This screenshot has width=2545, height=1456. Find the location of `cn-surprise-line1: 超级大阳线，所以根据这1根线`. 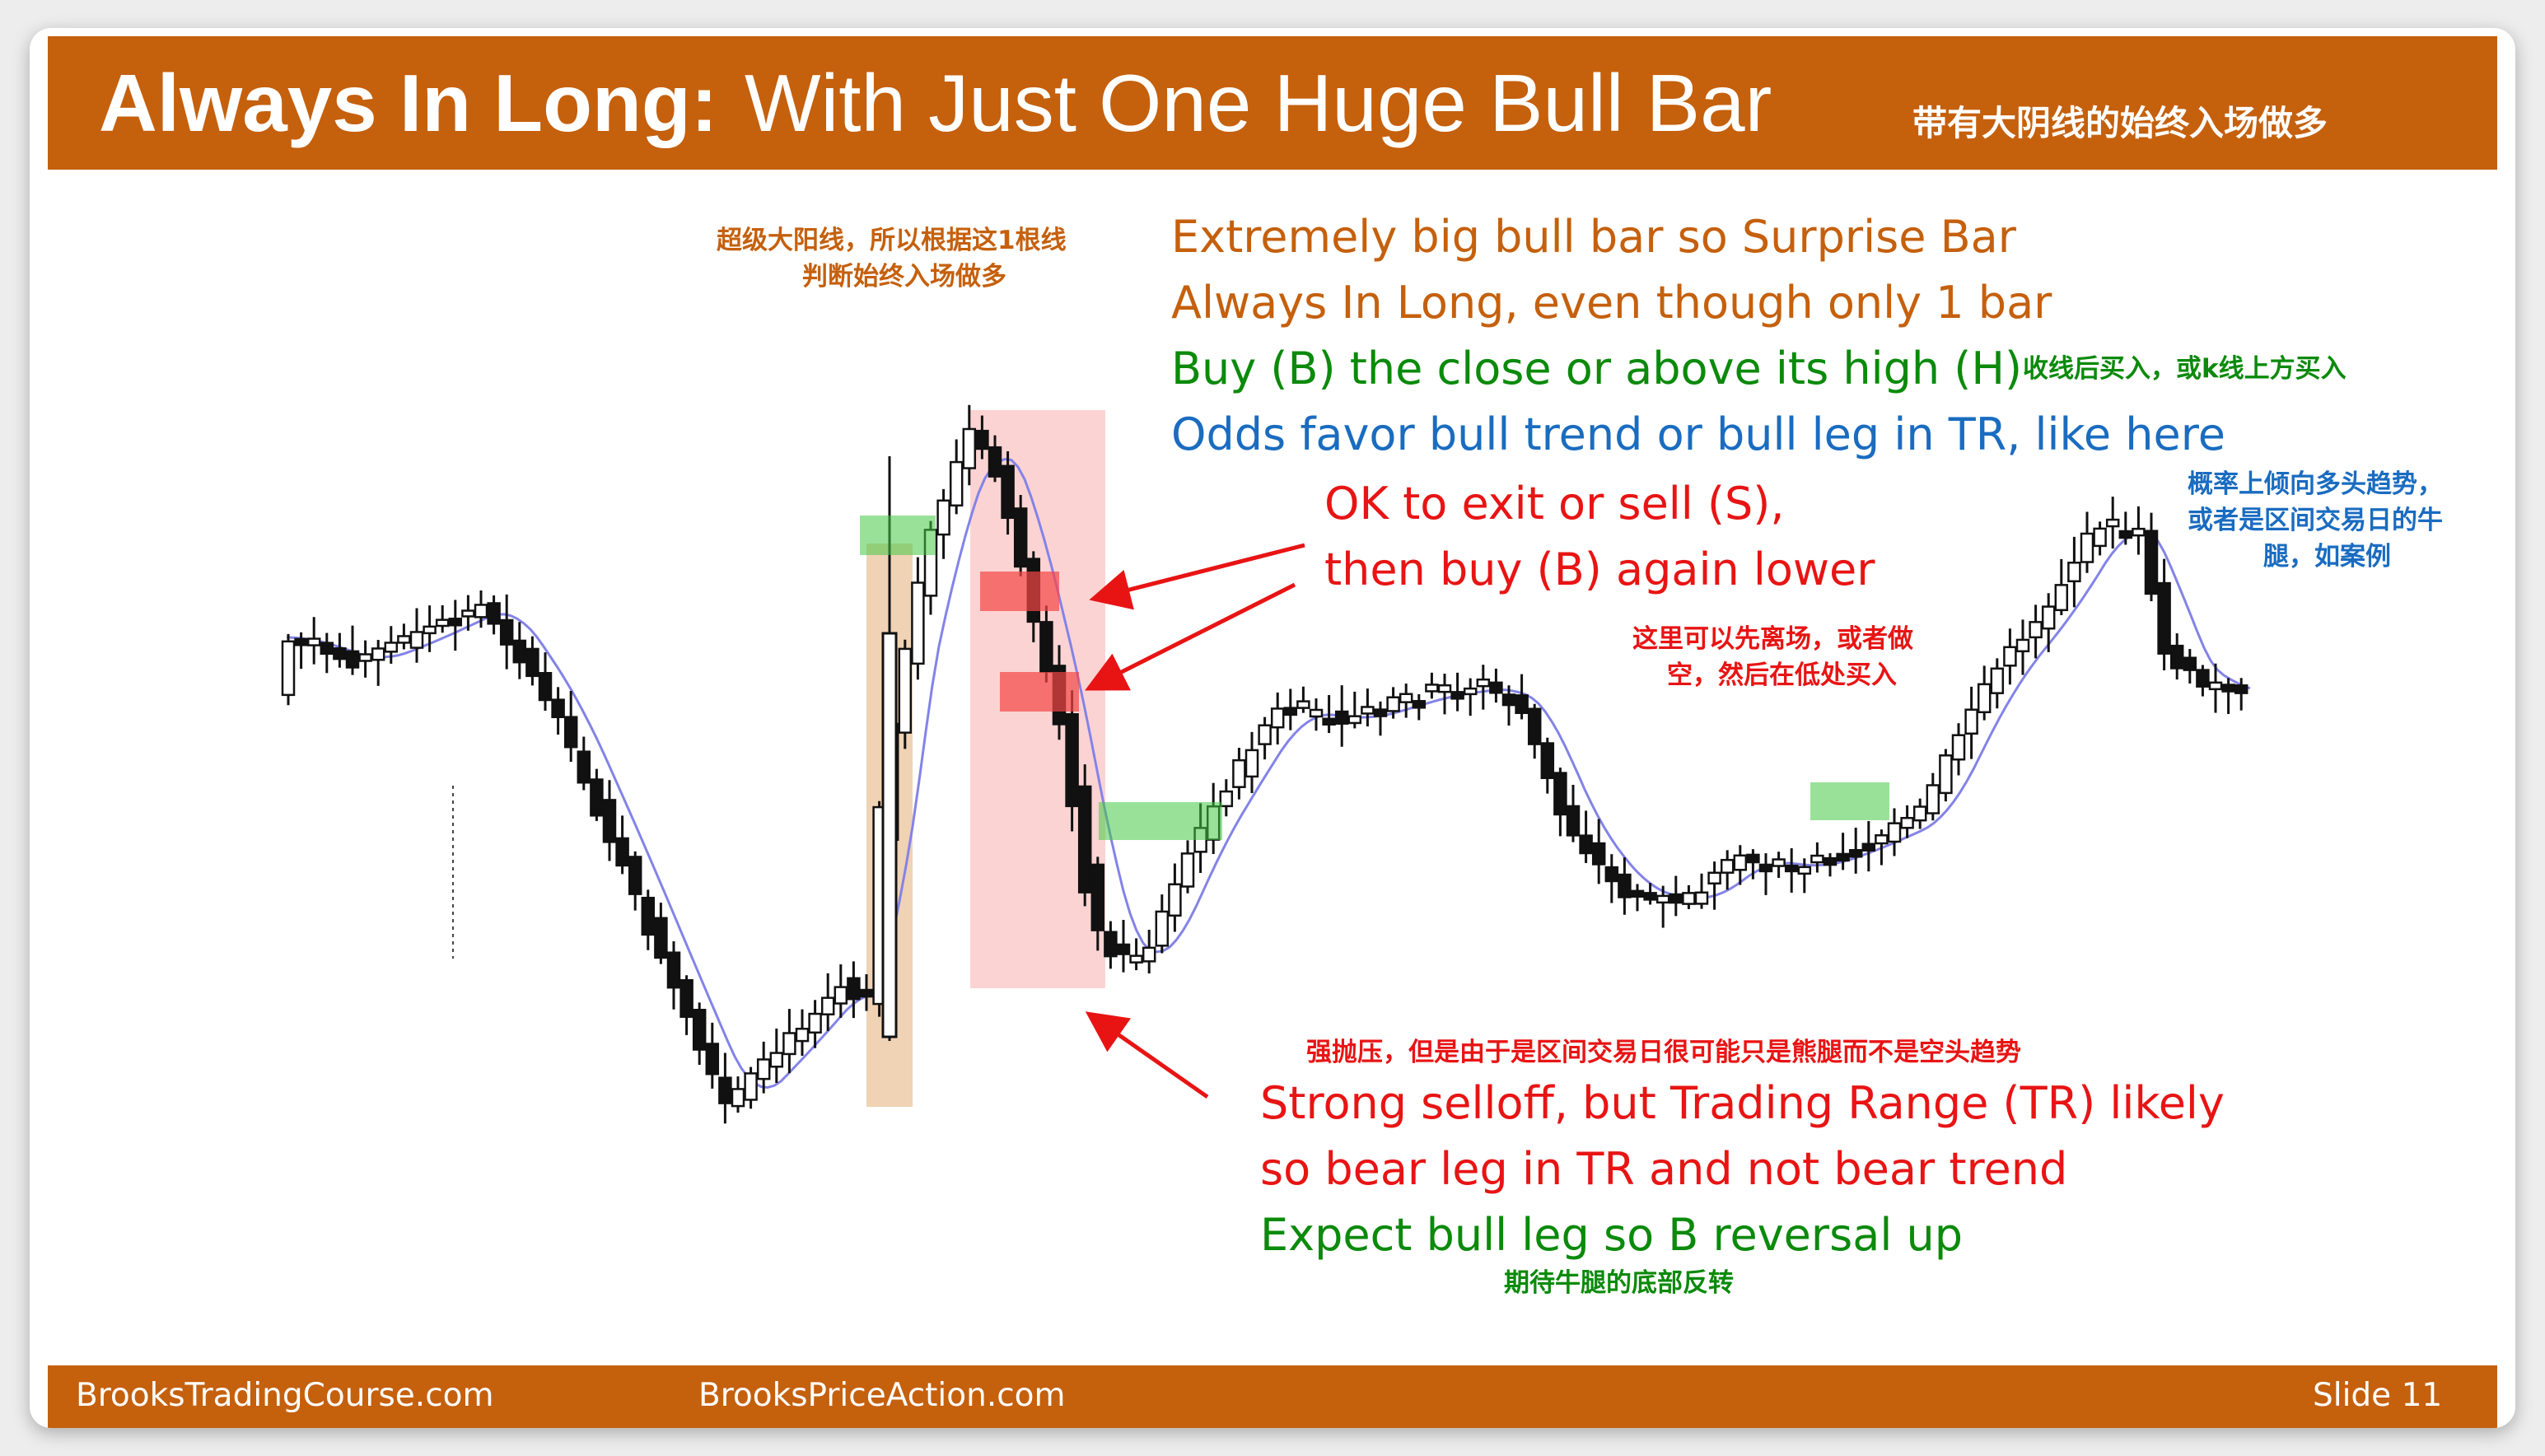

cn-surprise-line1: 超级大阳线，所以根据这1根线 is located at coordinates (892, 240).